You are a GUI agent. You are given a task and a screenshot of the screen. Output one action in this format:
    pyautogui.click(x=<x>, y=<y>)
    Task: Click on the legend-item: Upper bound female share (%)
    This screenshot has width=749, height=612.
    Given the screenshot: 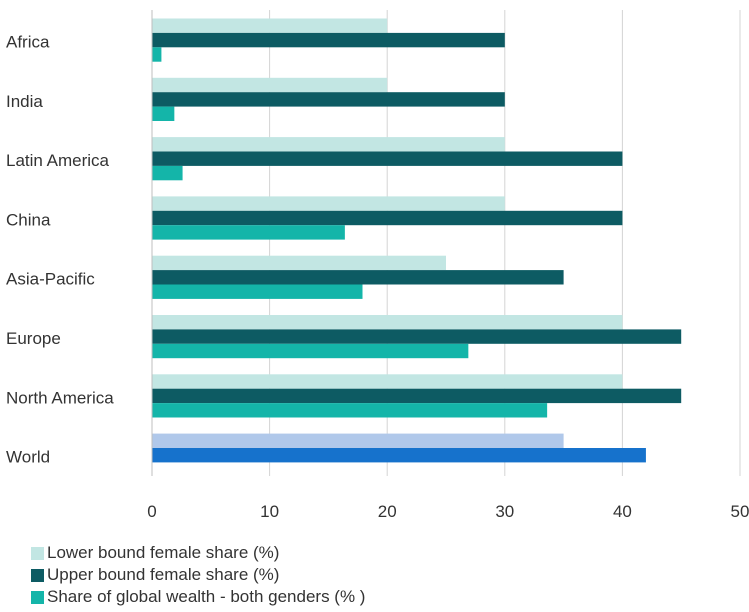 What is the action you would take?
    pyautogui.click(x=198, y=575)
    